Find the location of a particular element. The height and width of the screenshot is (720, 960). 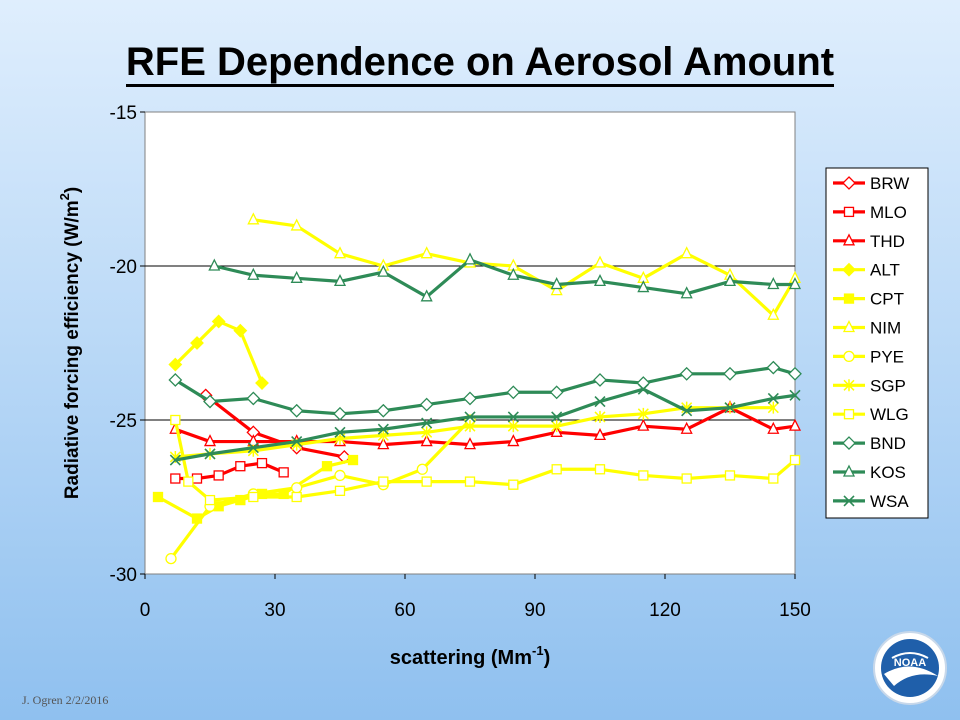

y-tick-label: -15 is located at coordinates (123, 113).